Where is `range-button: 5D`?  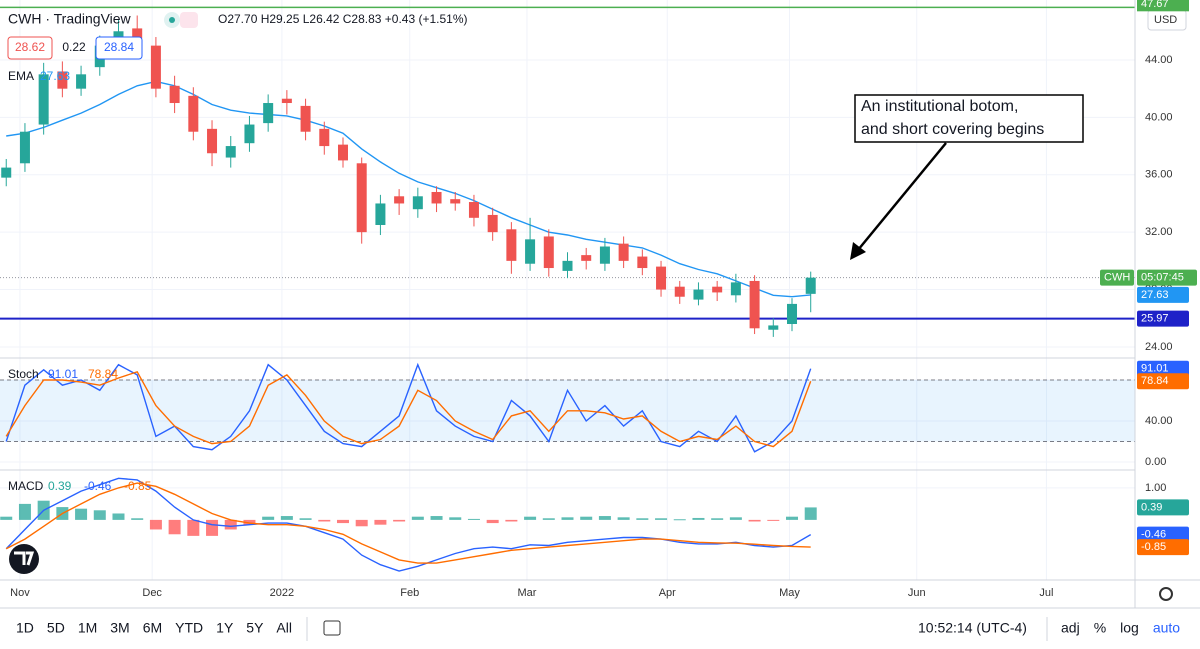
range-button: 5D is located at coordinates (56, 628).